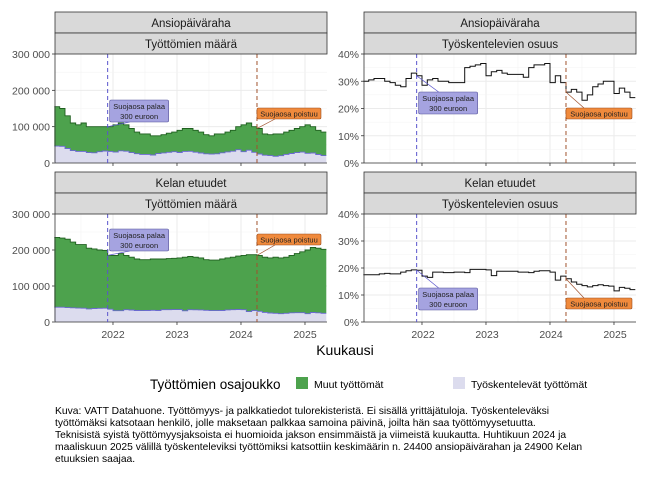 The image size is (660, 480). What do you see at coordinates (459, 383) in the screenshot?
I see `legend-swatch-tyoskentelevat` at bounding box center [459, 383].